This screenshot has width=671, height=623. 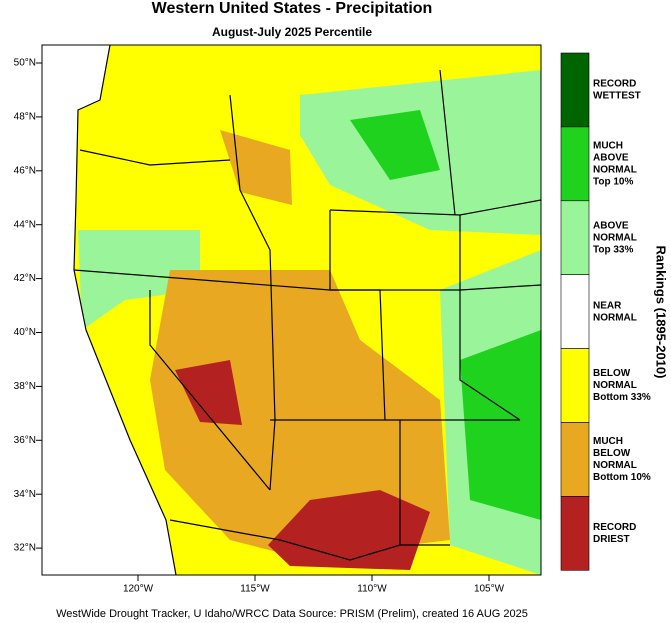 What do you see at coordinates (622, 397) in the screenshot?
I see `legend-label: Bottom 33%` at bounding box center [622, 397].